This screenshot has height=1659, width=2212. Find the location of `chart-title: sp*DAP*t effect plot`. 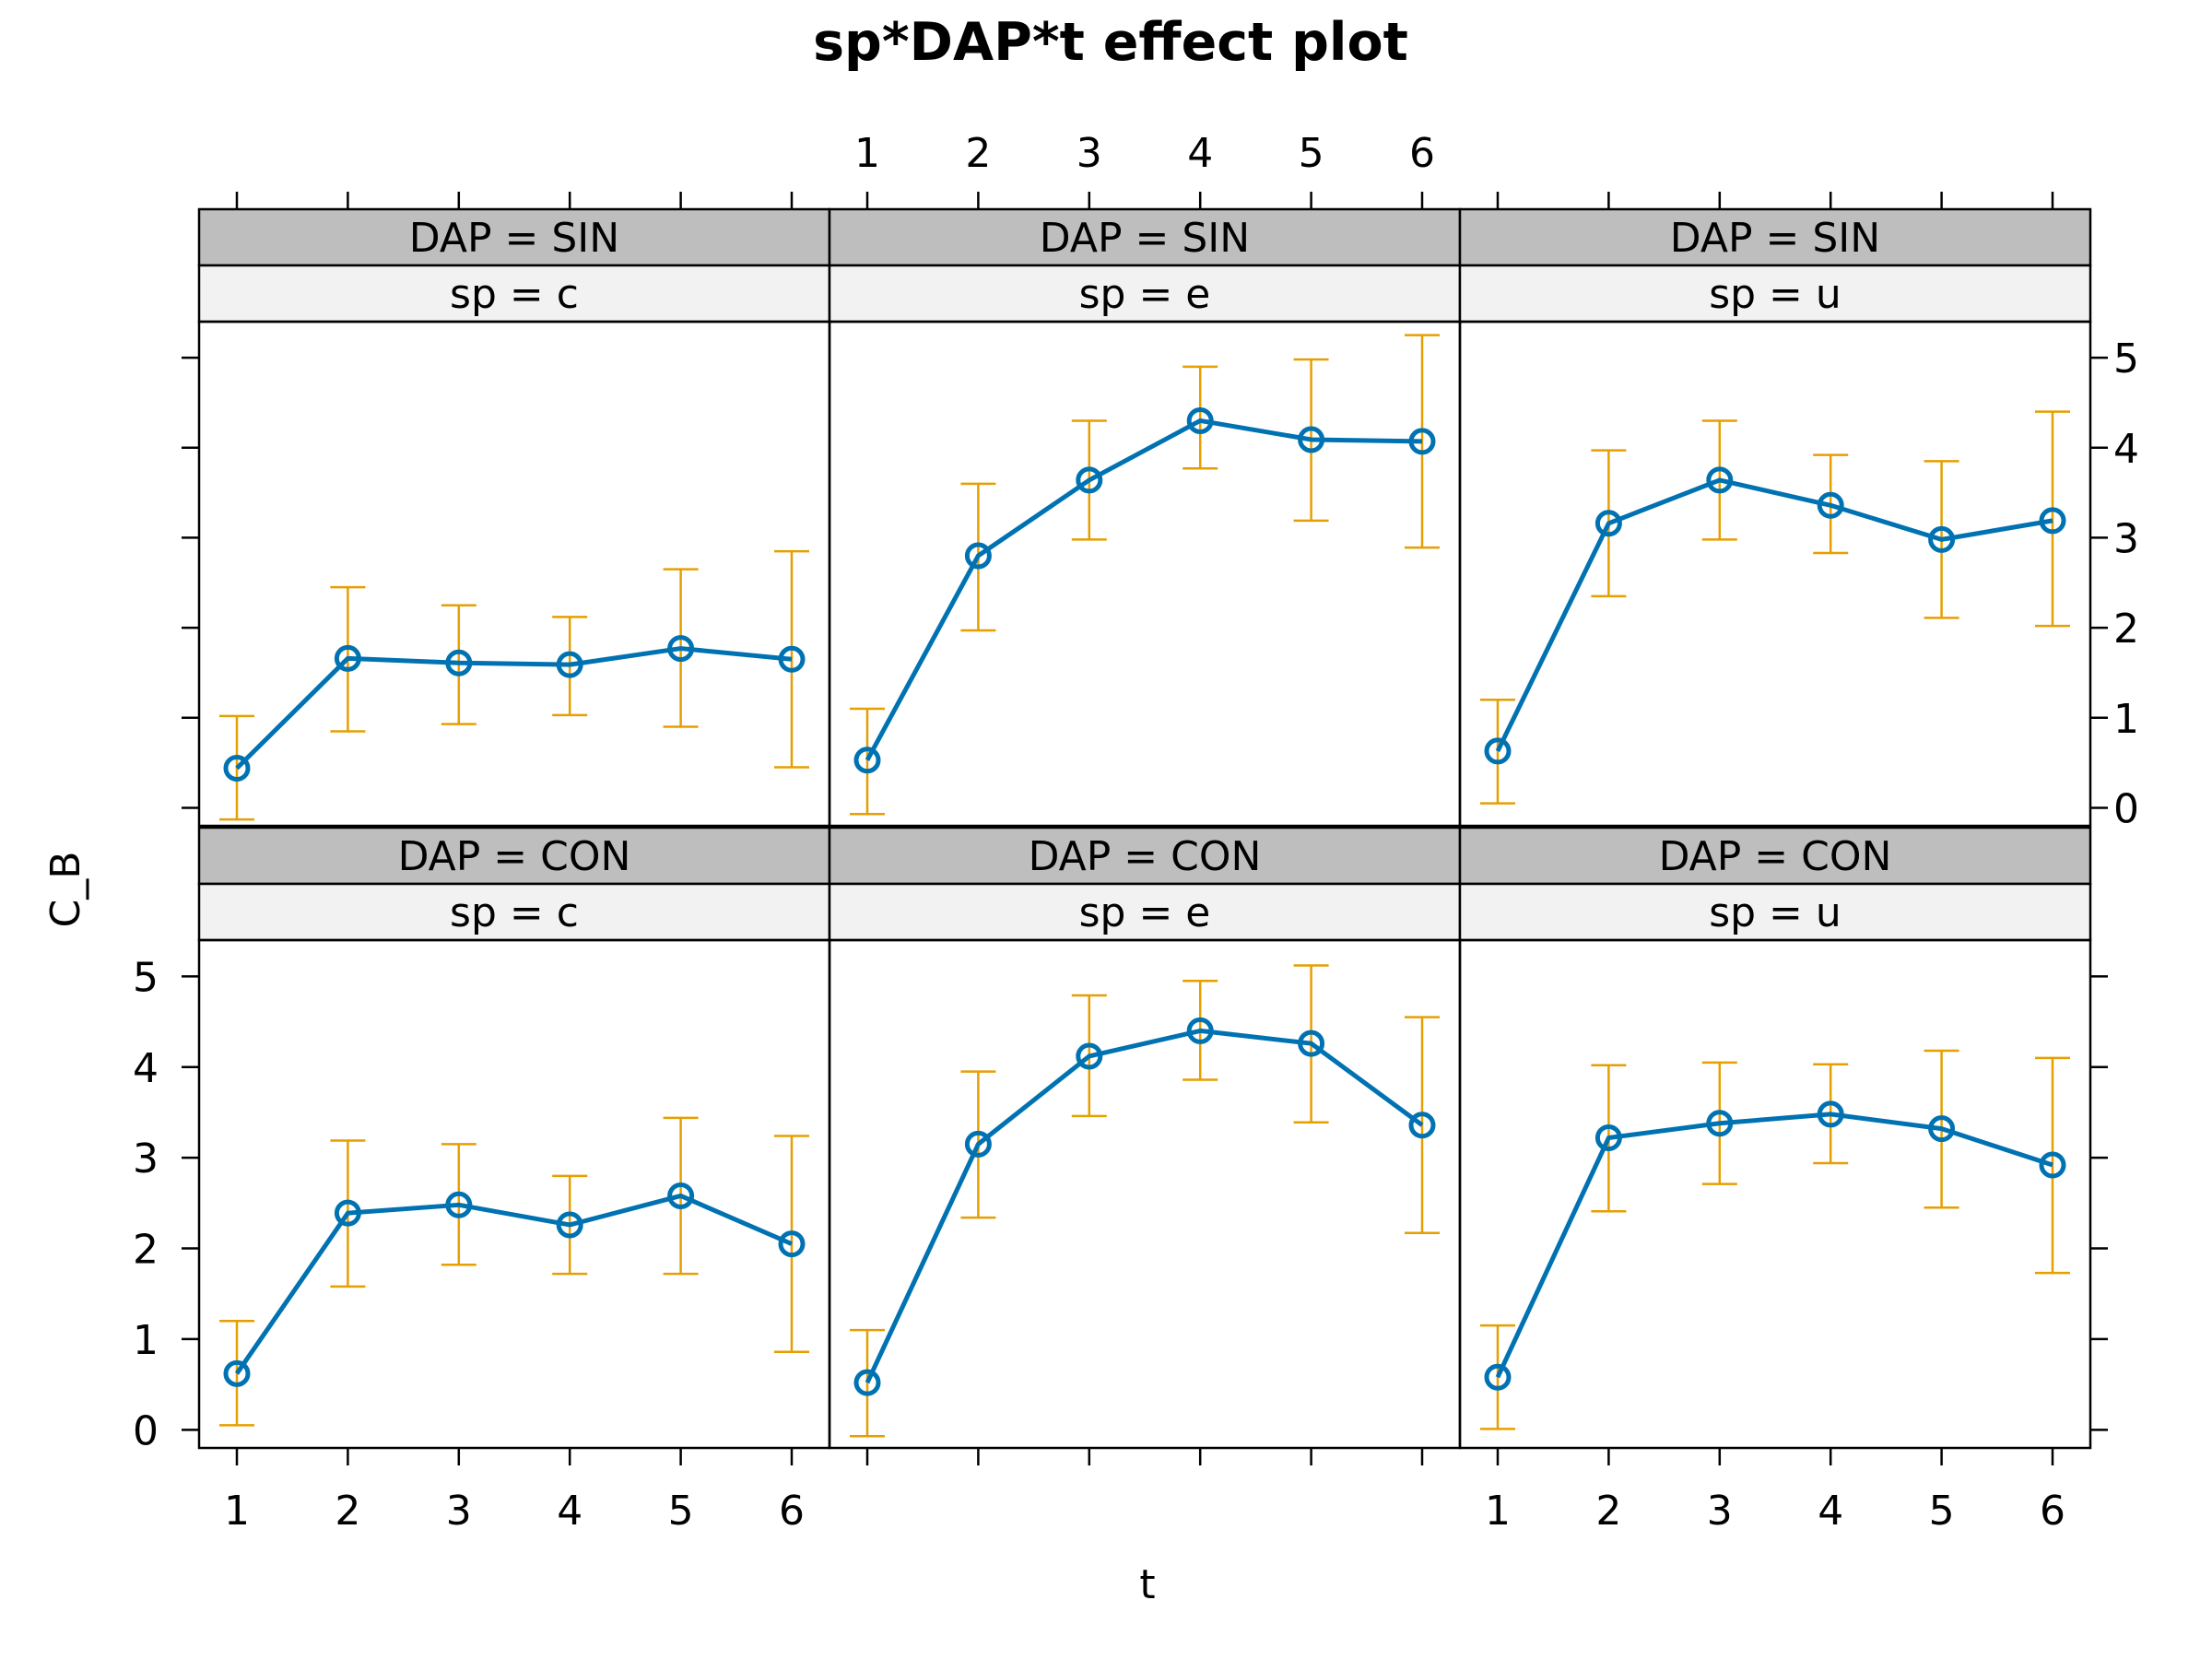

chart-title: sp*DAP*t effect plot is located at coordinates (1110, 42).